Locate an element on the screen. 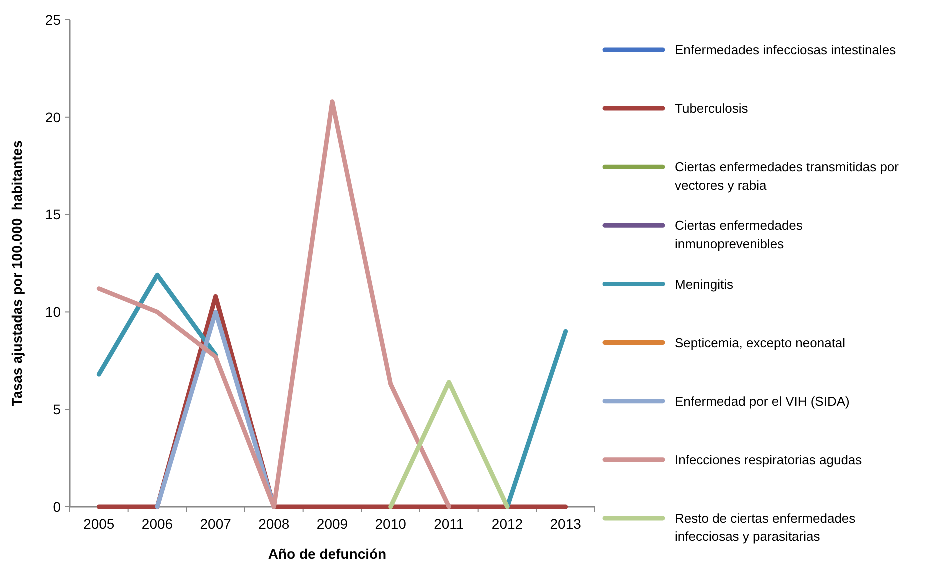 The image size is (938, 567). x-tick-label: 2006 is located at coordinates (158, 524).